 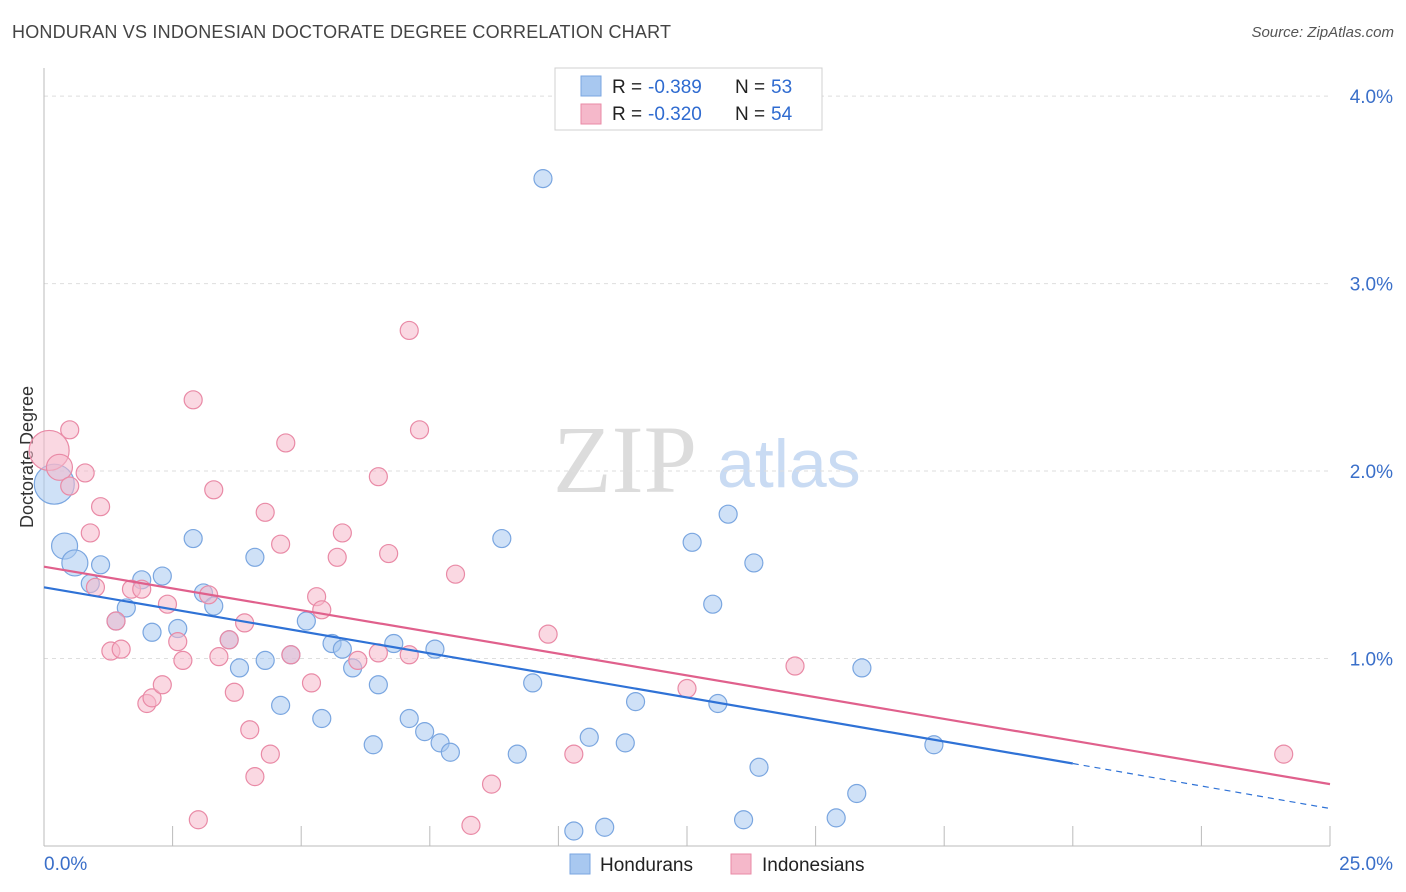 I want to click on legend-swatch-hondurans, so click(x=580, y=864).